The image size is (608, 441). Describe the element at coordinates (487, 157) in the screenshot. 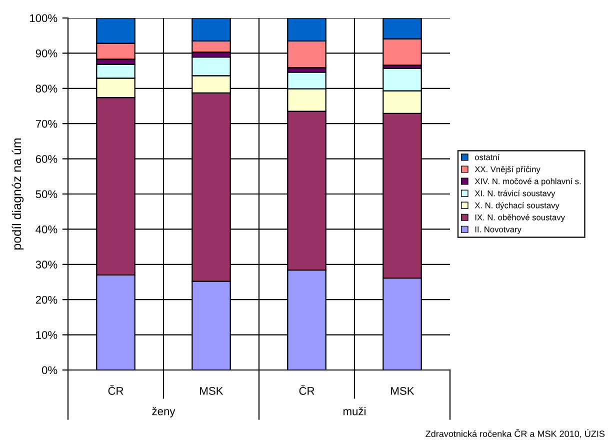

I see `legend-label: ostatní` at that location.